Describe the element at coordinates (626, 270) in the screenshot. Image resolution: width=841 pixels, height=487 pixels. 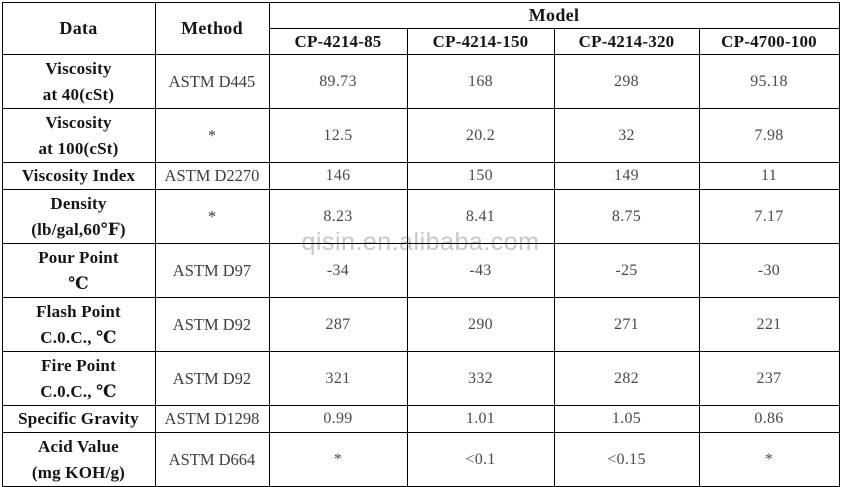
I see `value-cell: -25` at that location.